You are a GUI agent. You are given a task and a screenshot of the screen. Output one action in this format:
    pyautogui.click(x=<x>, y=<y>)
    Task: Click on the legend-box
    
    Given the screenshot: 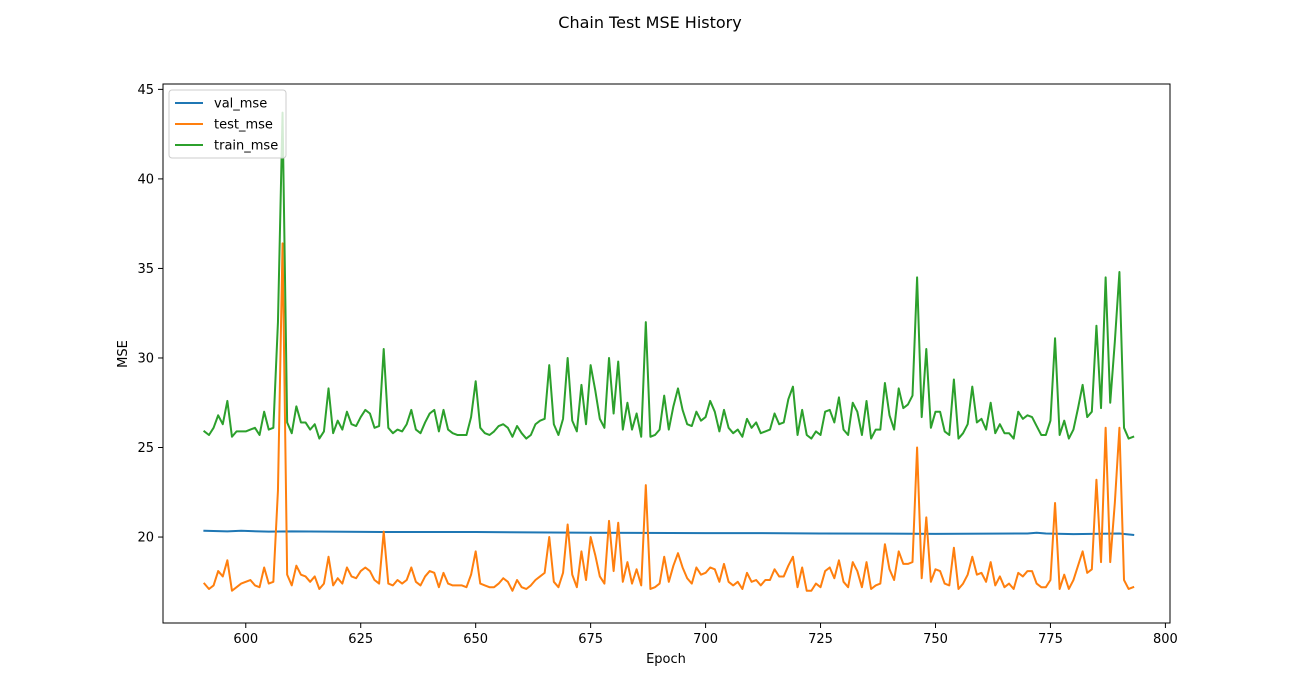 What is the action you would take?
    pyautogui.click(x=227, y=124)
    